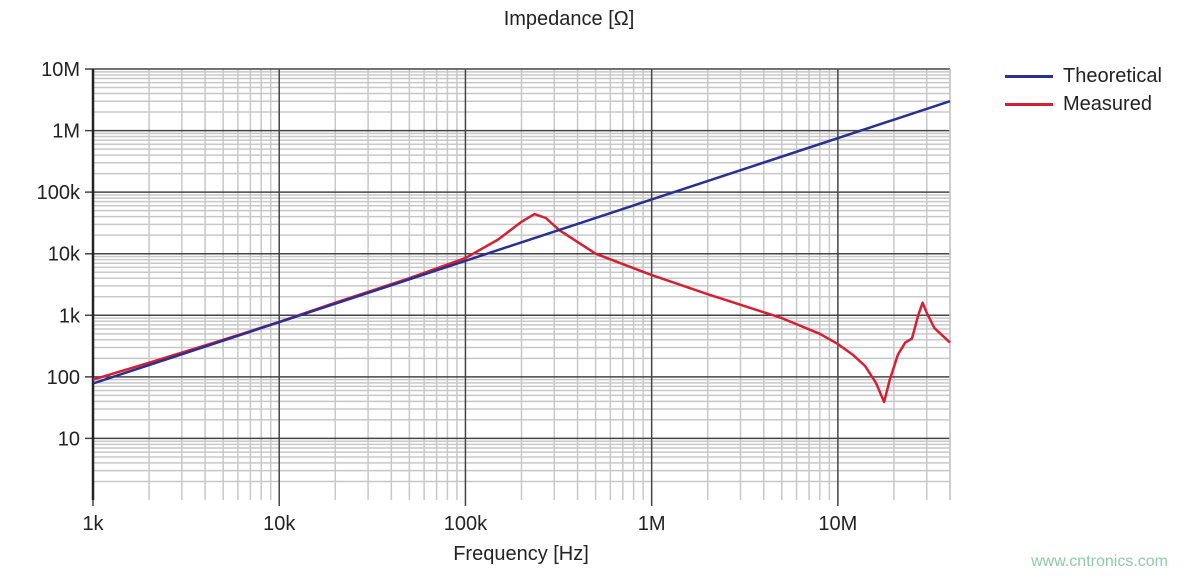  I want to click on chart-title: Impedance [Ω], so click(569, 19).